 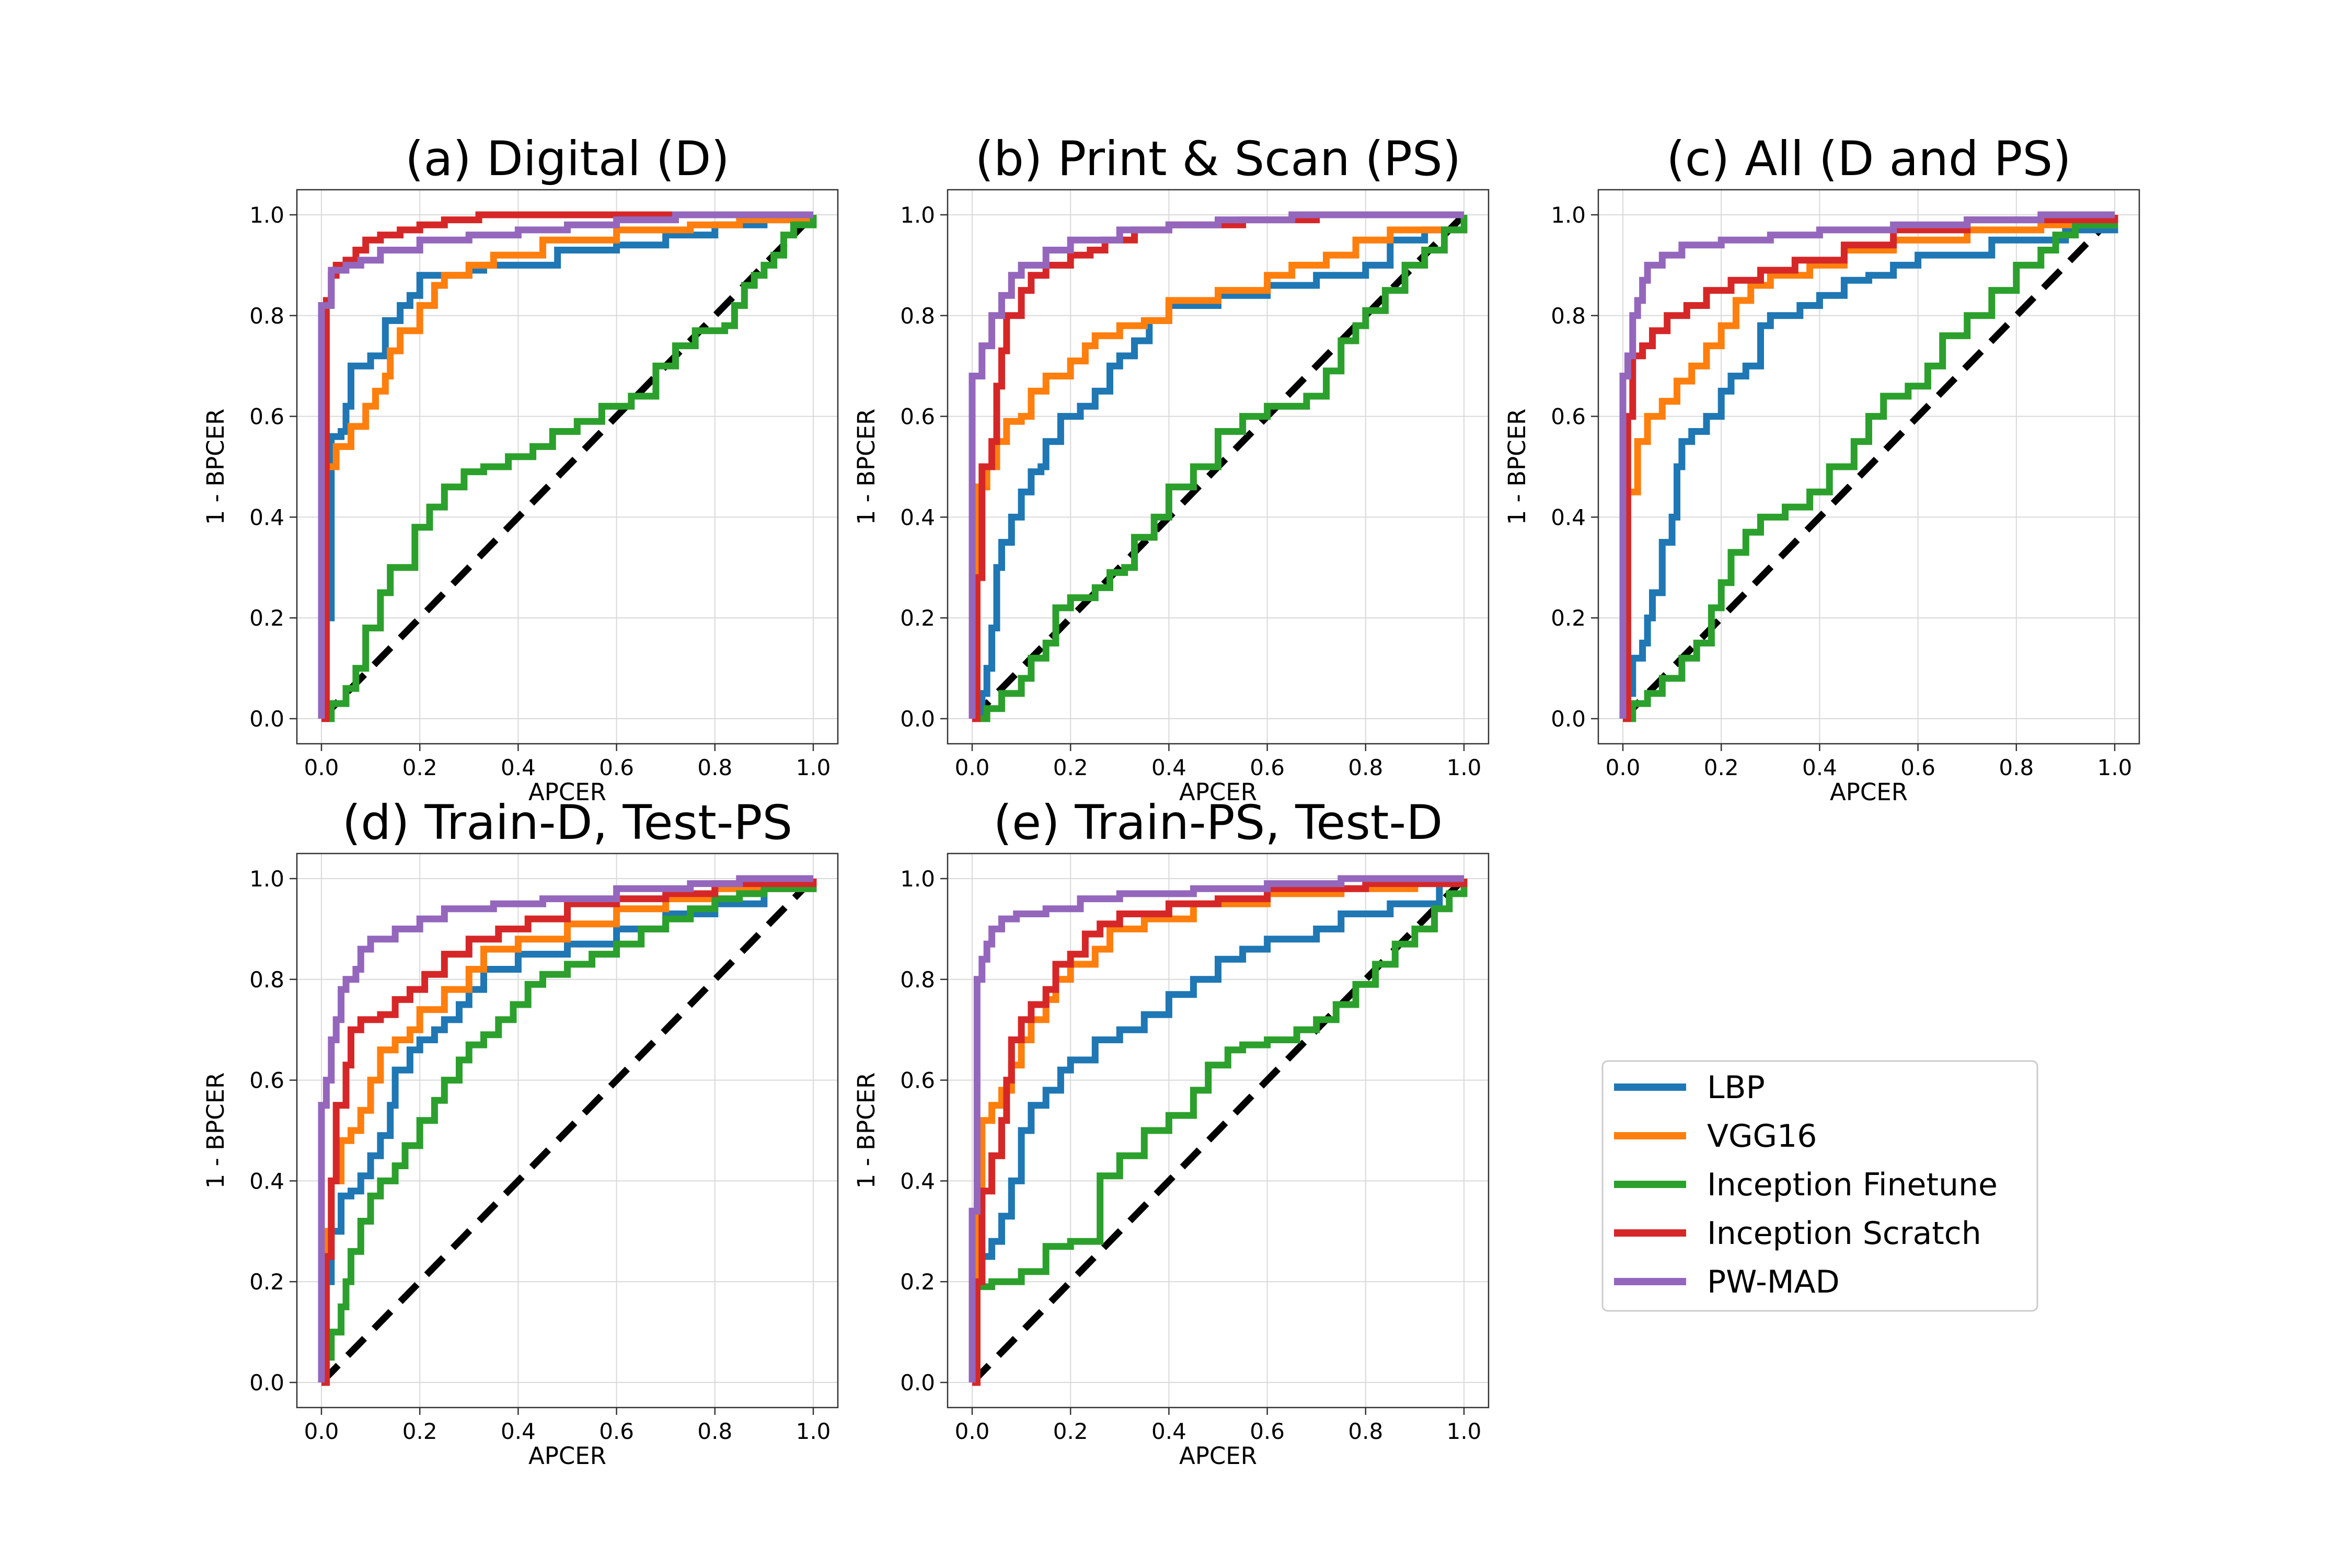 I want to click on legend-item: LBP, so click(x=1689, y=1087).